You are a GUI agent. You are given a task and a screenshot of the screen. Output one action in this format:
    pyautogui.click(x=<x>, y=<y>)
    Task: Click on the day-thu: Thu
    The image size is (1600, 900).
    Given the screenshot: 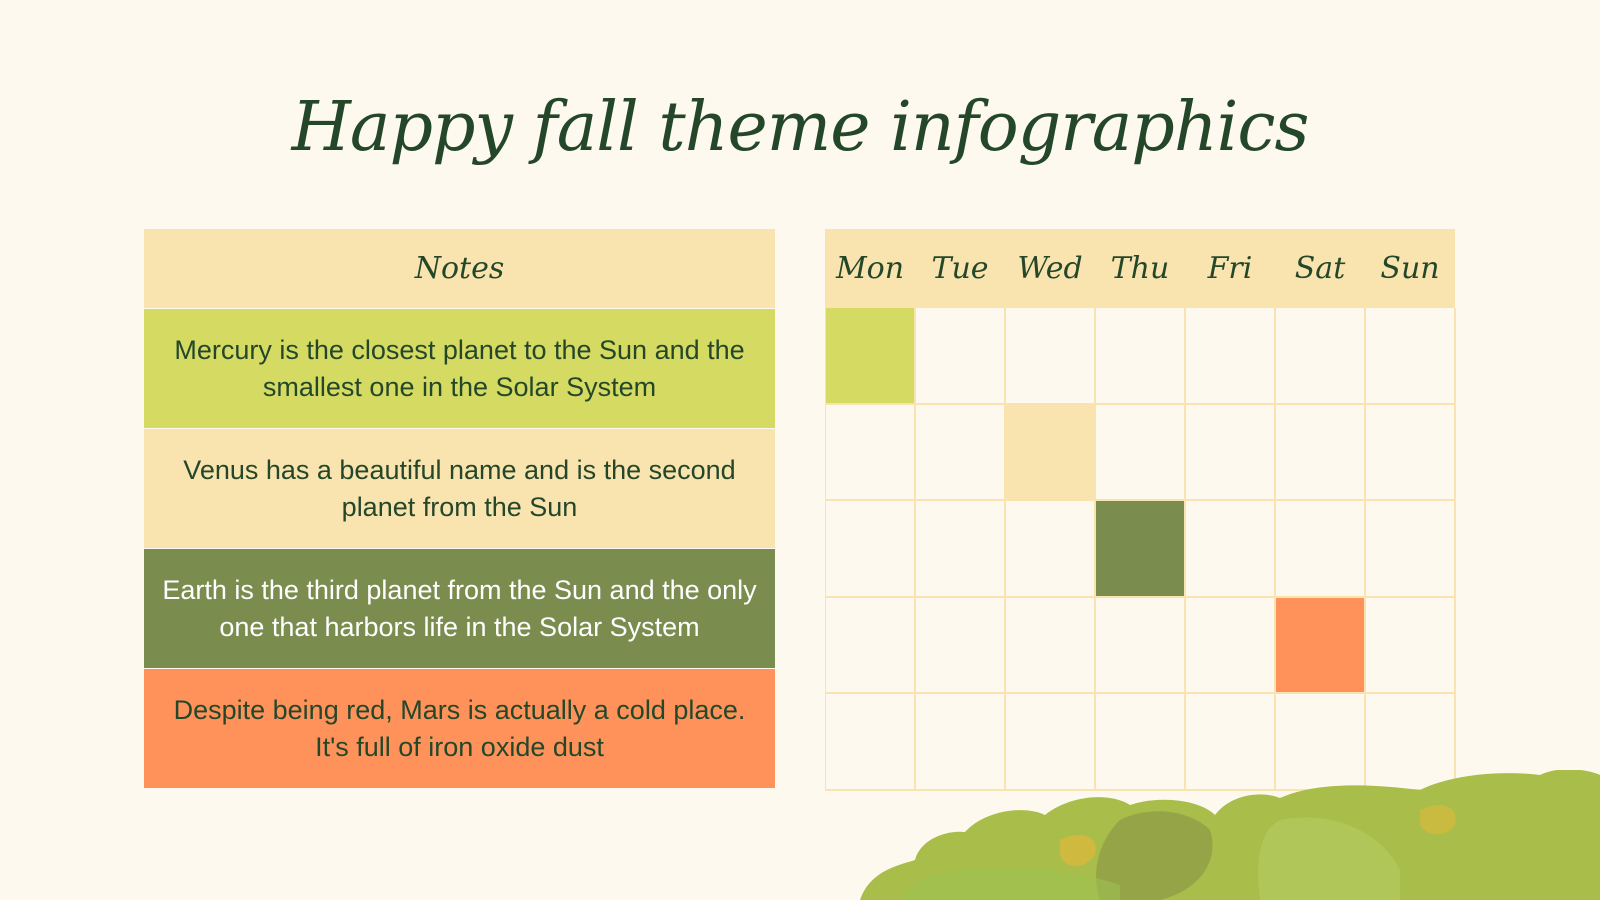 What is the action you would take?
    pyautogui.click(x=1140, y=268)
    